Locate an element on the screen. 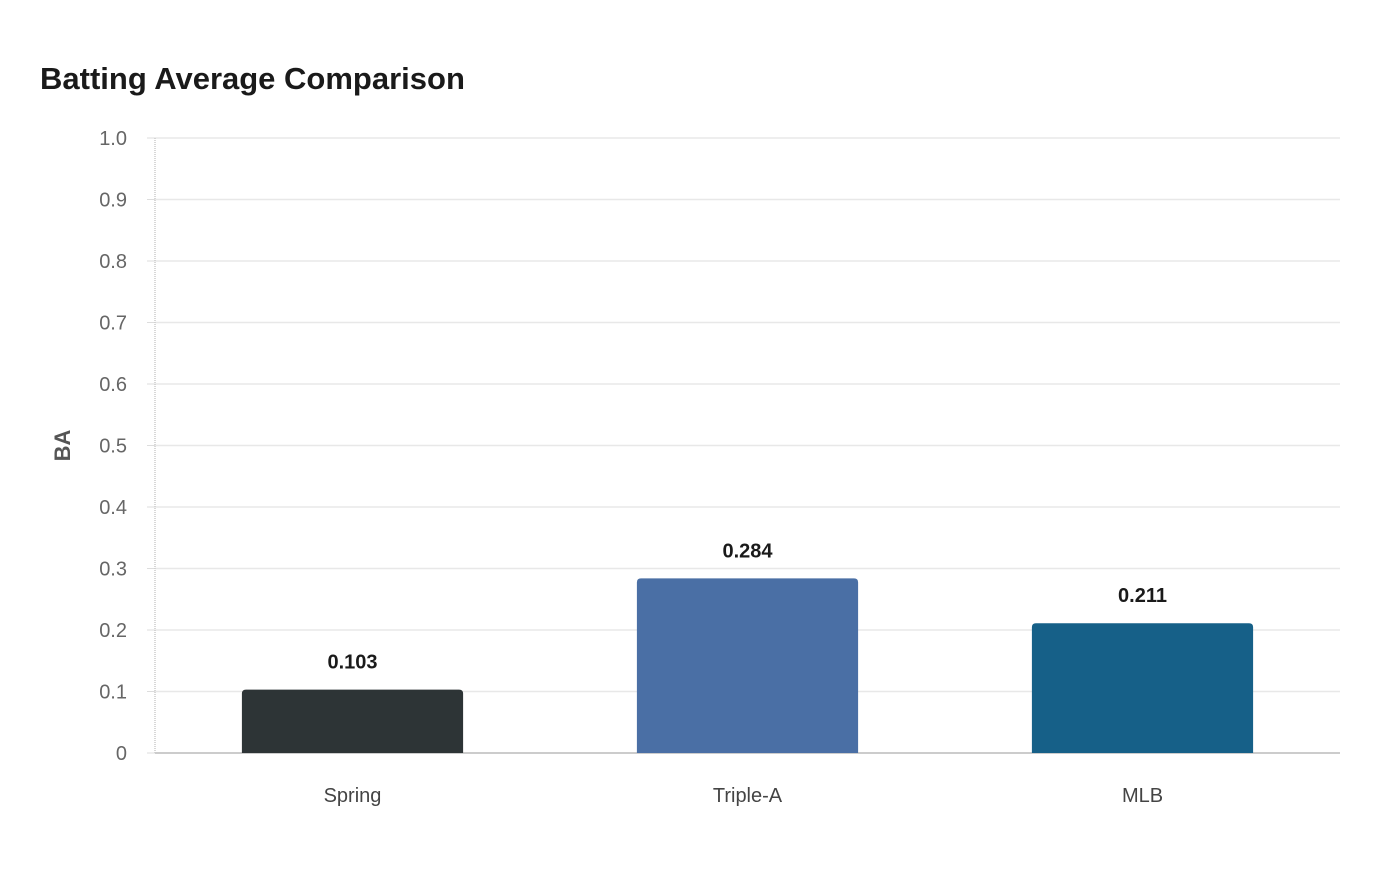  y-tick-label: 0.5 is located at coordinates (113, 447).